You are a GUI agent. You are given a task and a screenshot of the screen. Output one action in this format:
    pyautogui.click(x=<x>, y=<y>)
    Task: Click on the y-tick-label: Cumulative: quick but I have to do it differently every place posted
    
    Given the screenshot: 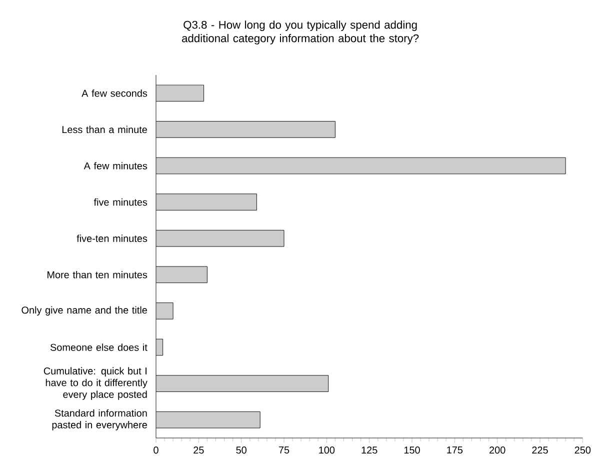 What is the action you would take?
    pyautogui.click(x=96, y=383)
    